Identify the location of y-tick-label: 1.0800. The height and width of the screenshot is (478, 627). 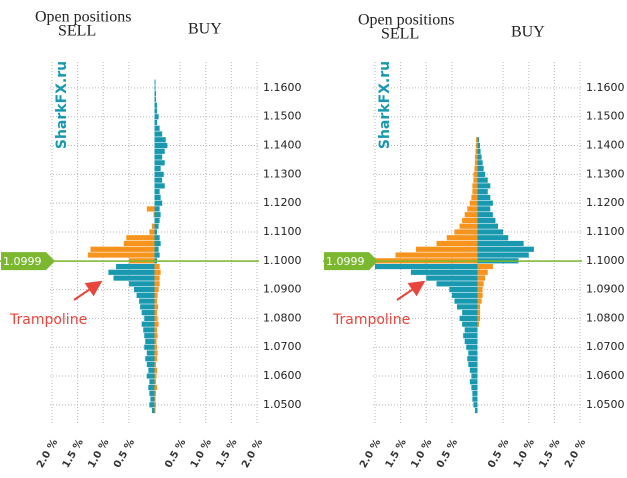
(282, 317).